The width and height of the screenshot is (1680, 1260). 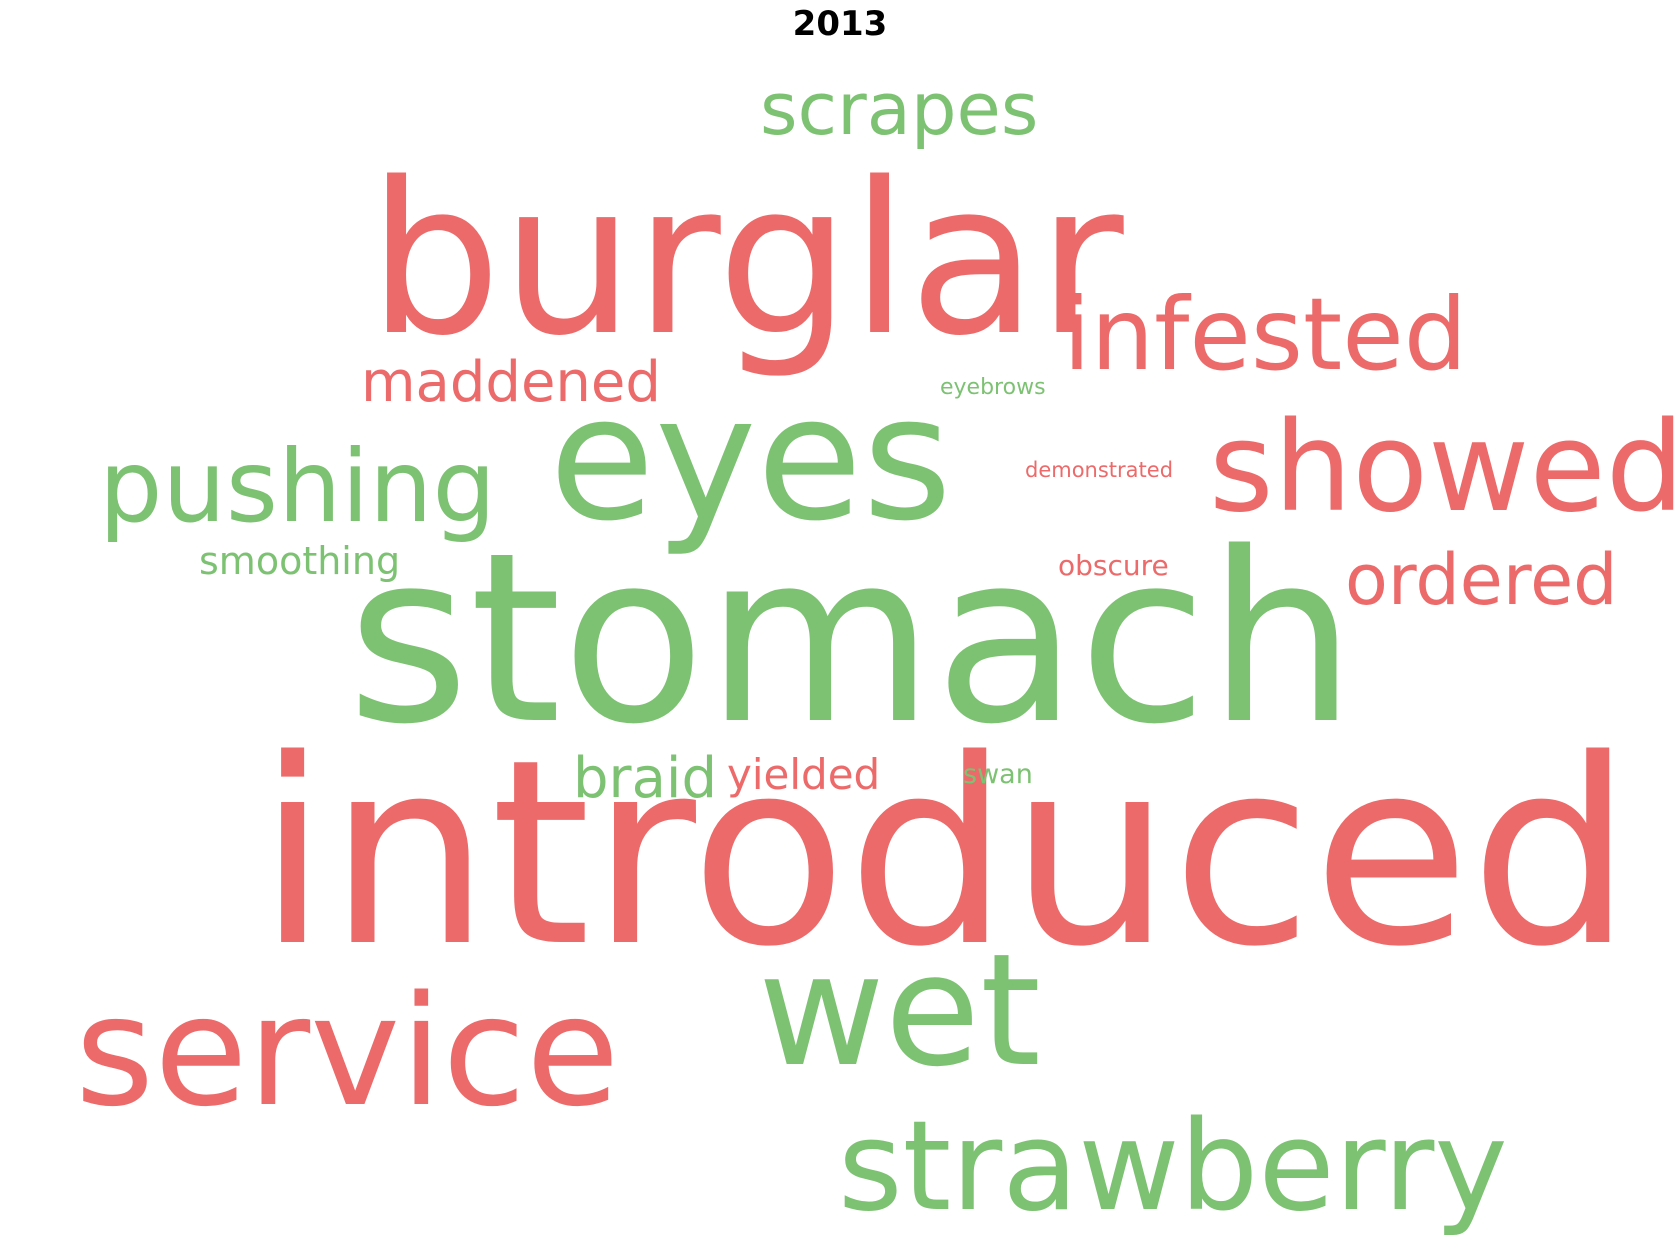 I want to click on chart-title: 2013, so click(x=840, y=24).